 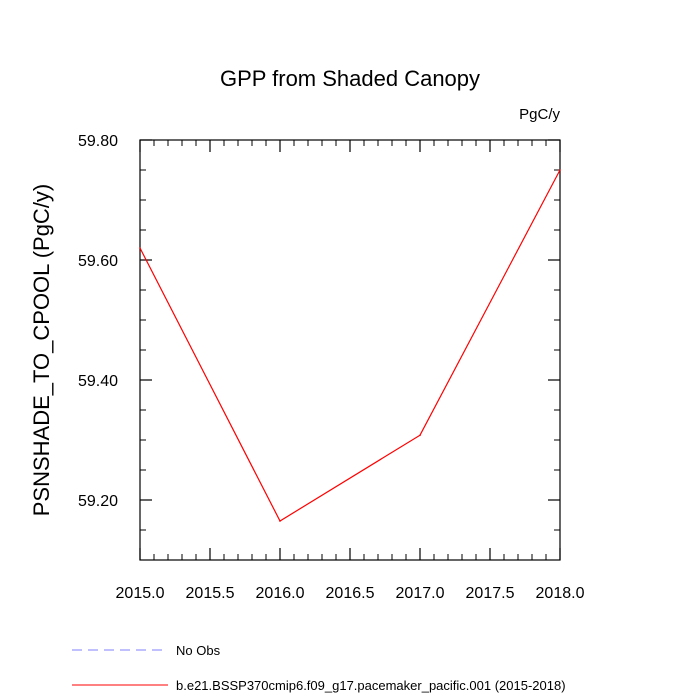 What do you see at coordinates (210, 593) in the screenshot?
I see `x-tick-label: 2015.5` at bounding box center [210, 593].